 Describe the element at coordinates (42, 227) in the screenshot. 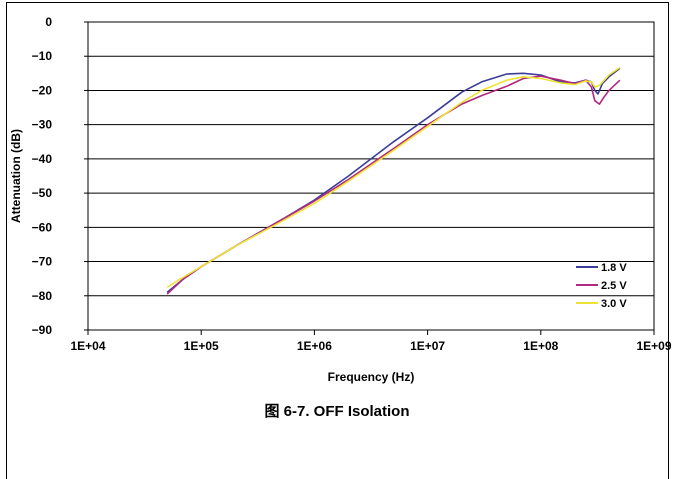

I see `y-tick-label: −60` at that location.